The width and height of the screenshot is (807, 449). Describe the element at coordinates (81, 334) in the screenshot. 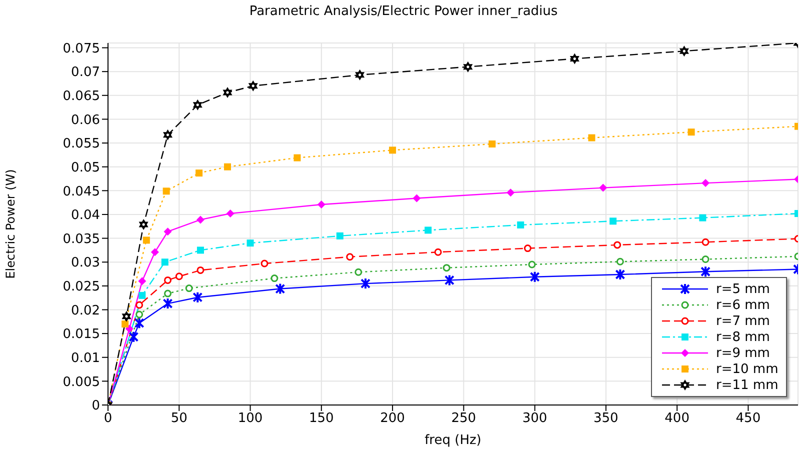

I see `y-tick-label: 0.015` at that location.